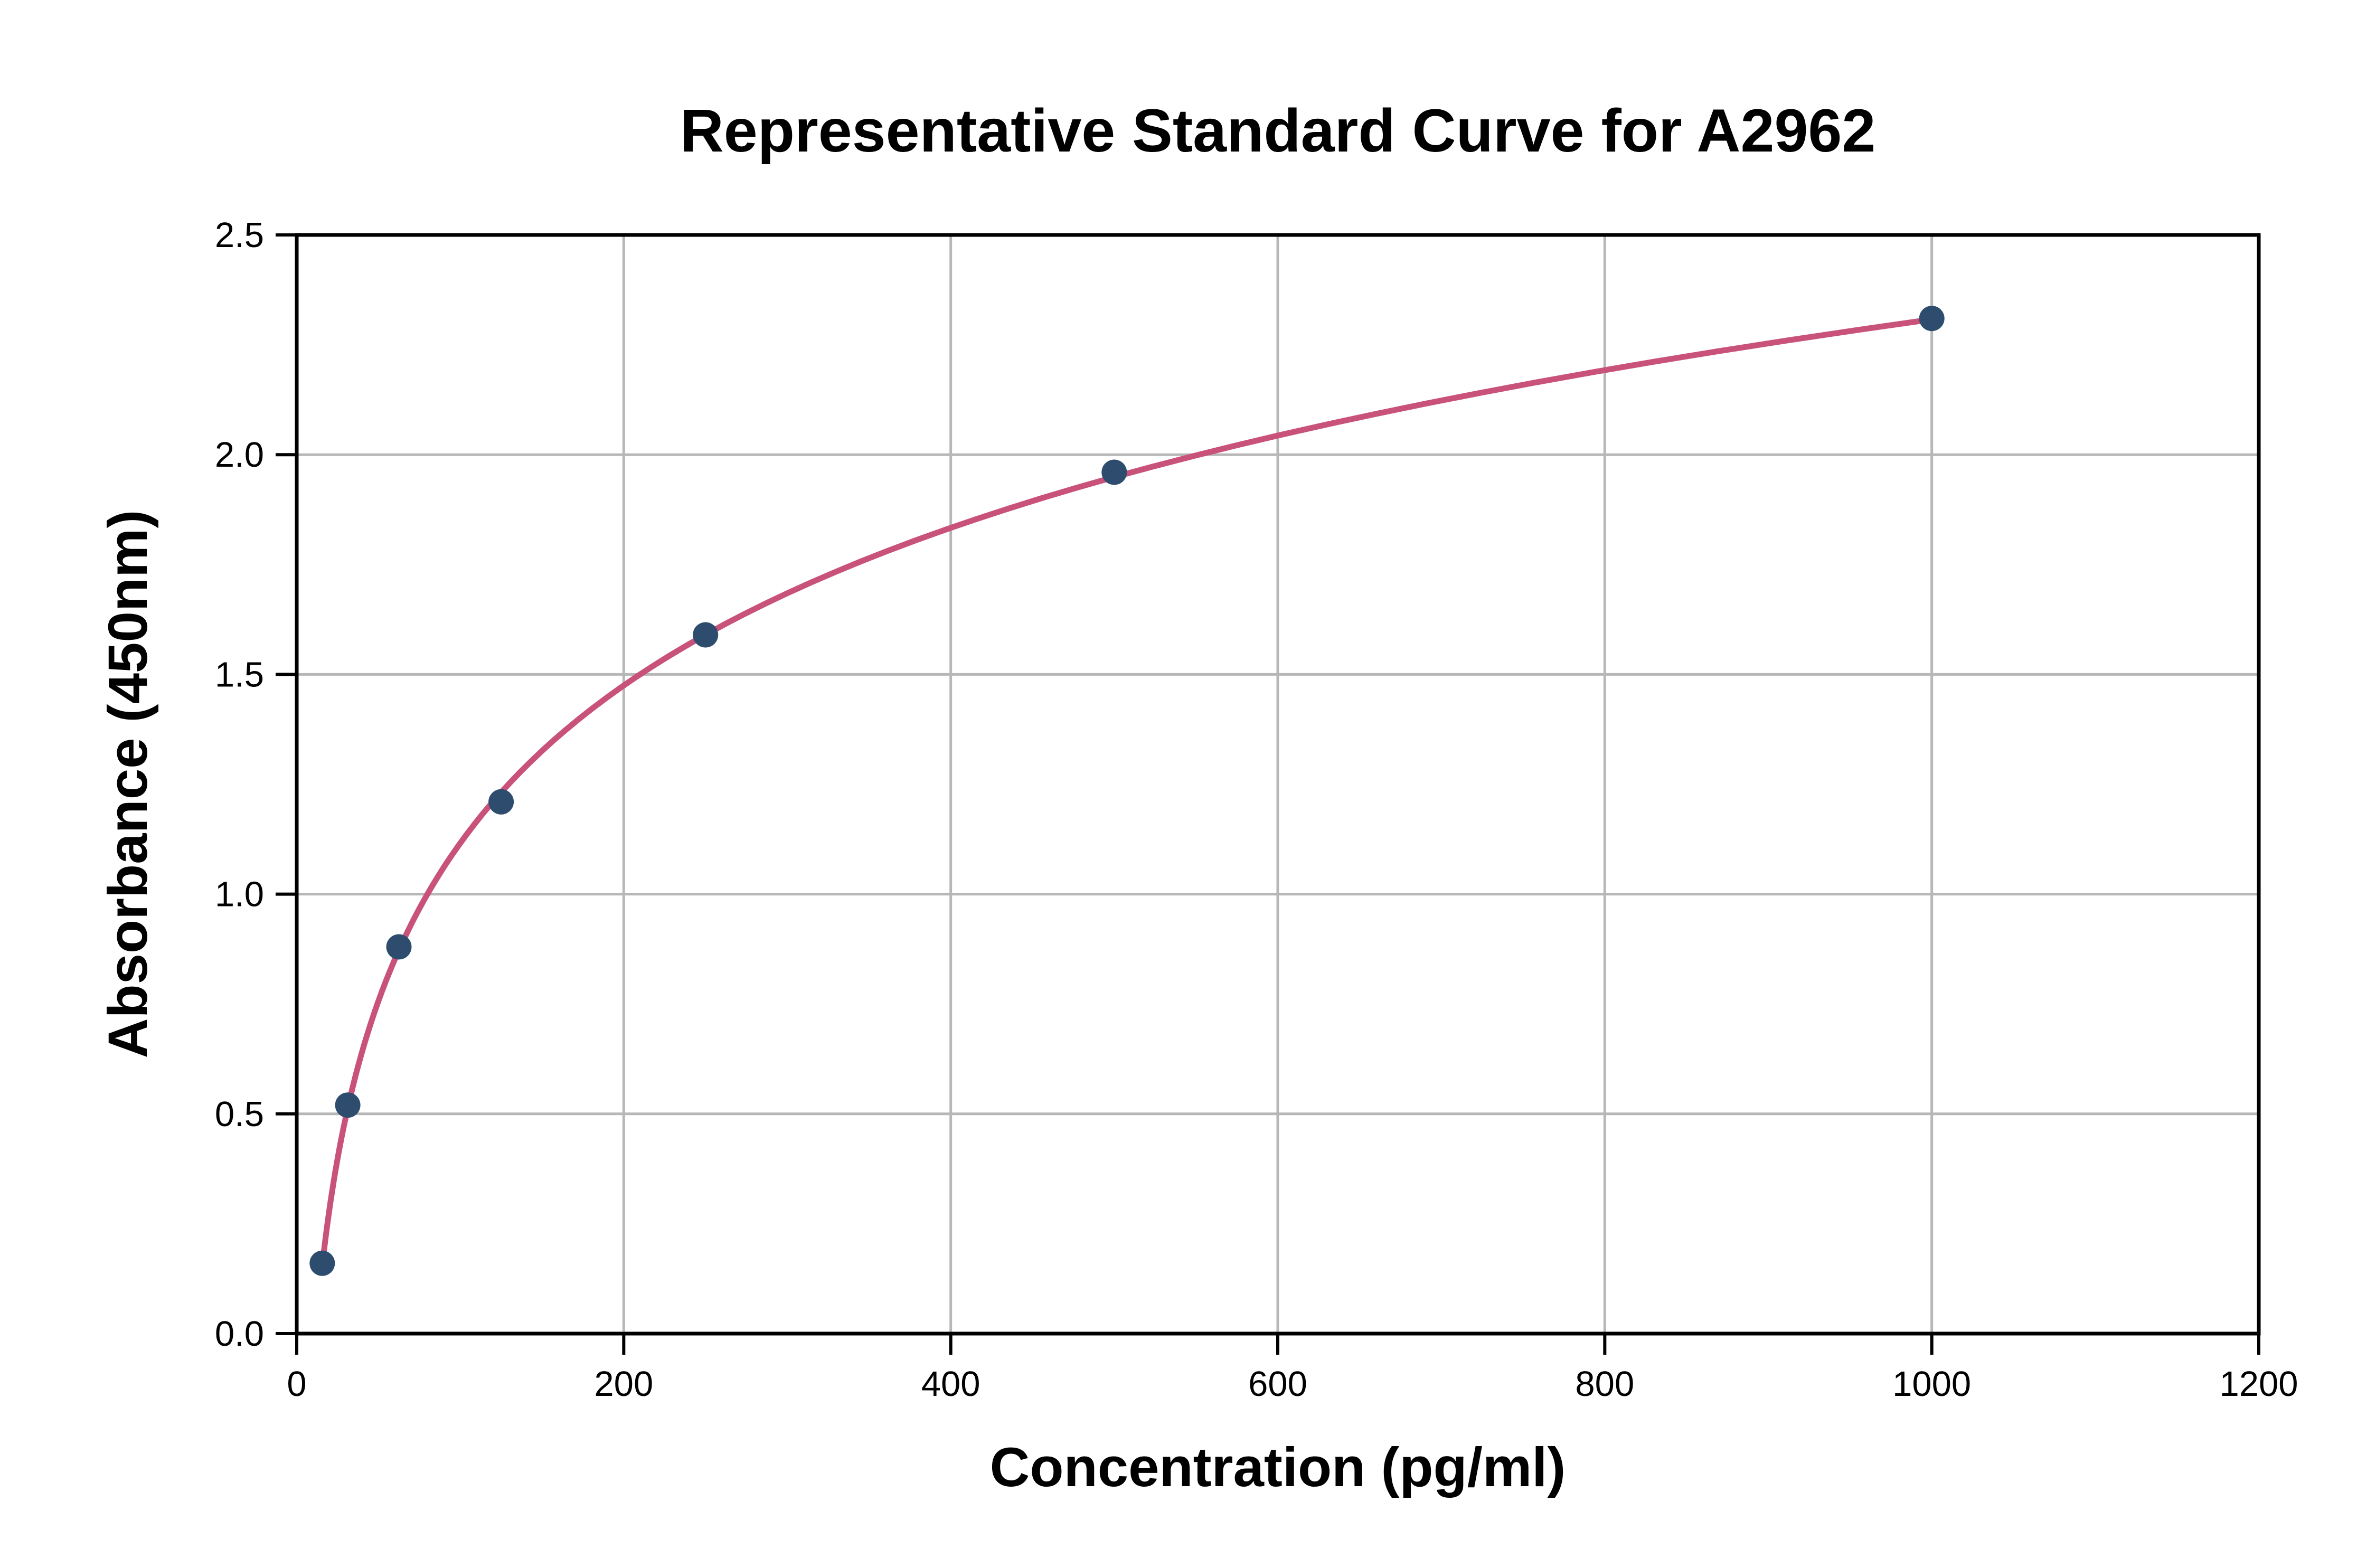 The image size is (2376, 1568). What do you see at coordinates (1278, 1467) in the screenshot?
I see `x-axis-label: Concentration (pg/ml)` at bounding box center [1278, 1467].